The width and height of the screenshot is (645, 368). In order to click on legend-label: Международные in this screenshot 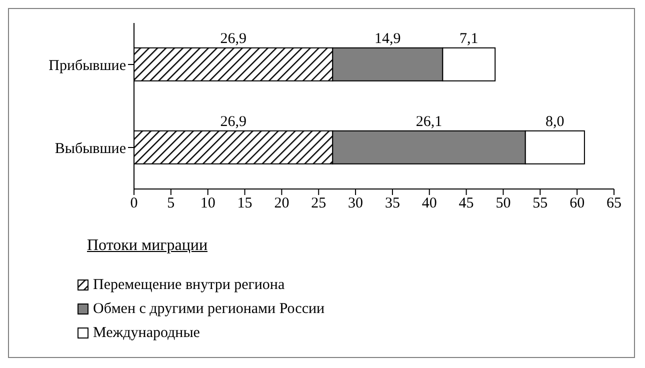, I will do `click(146, 333)`.